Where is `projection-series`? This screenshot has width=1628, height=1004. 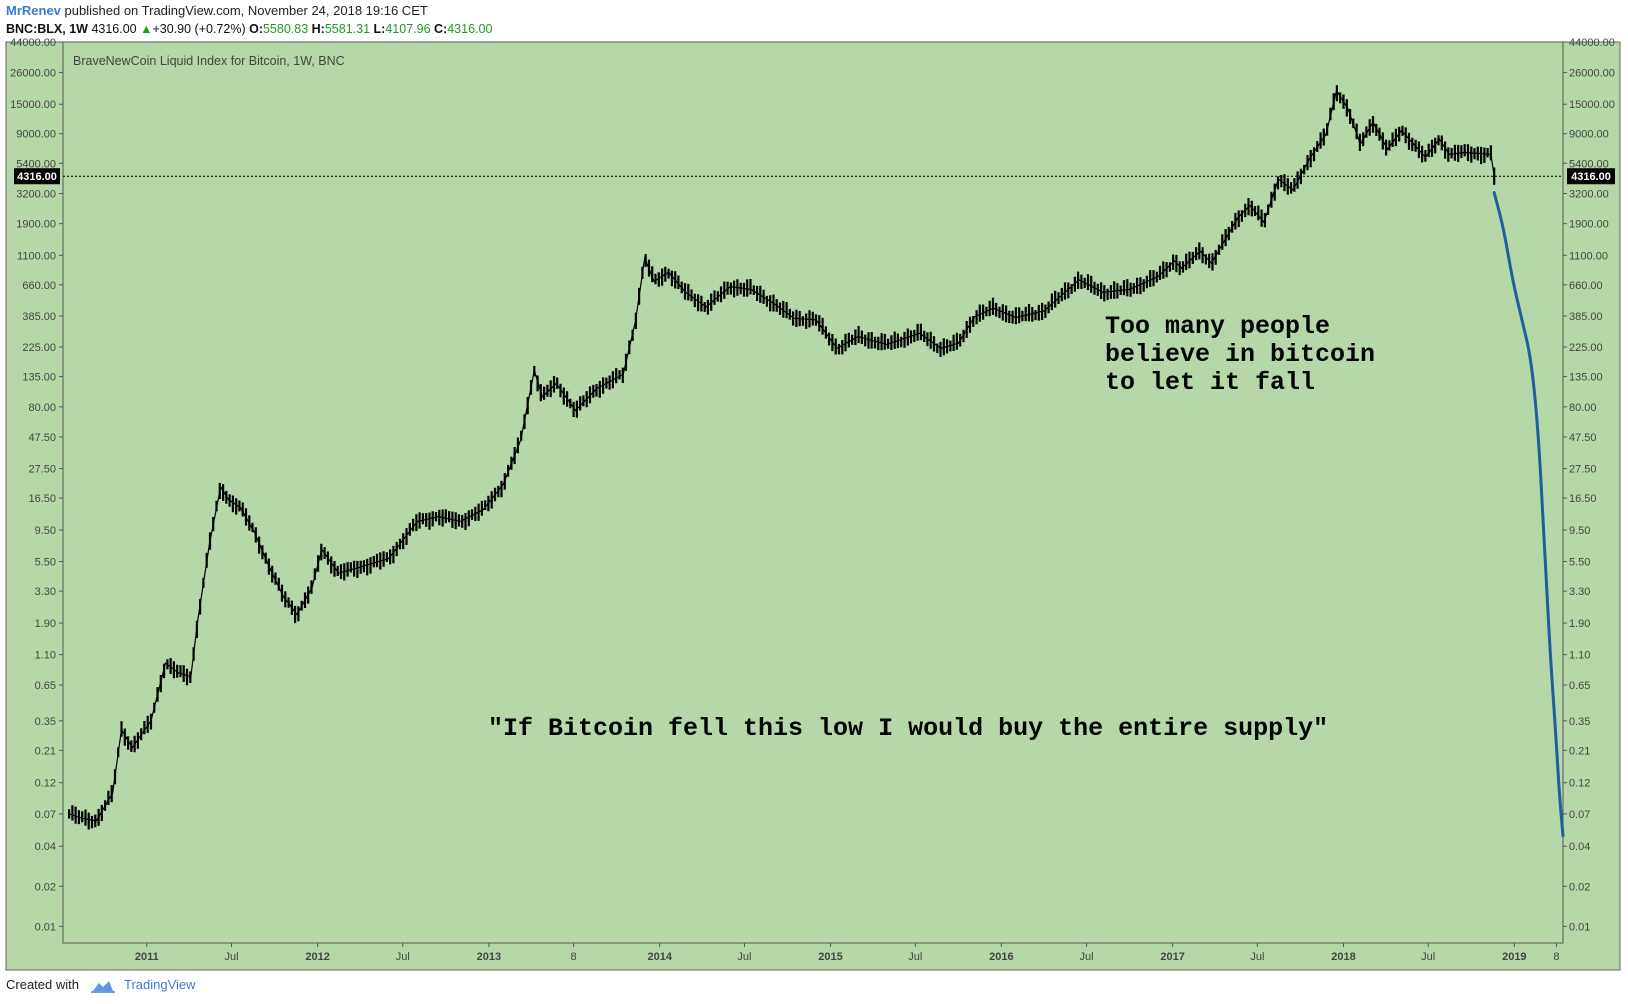 projection-series is located at coordinates (1528, 514).